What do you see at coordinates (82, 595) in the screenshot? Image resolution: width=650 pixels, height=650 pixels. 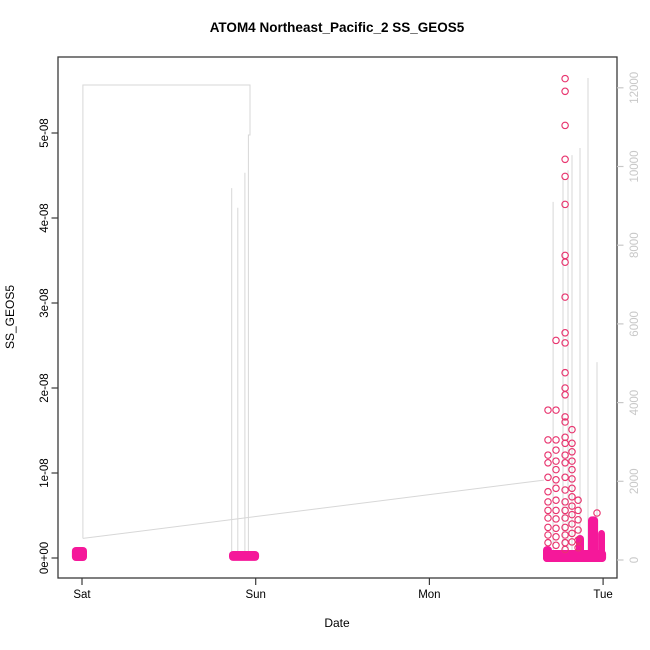 I see `x-tick-label: Sat` at bounding box center [82, 595].